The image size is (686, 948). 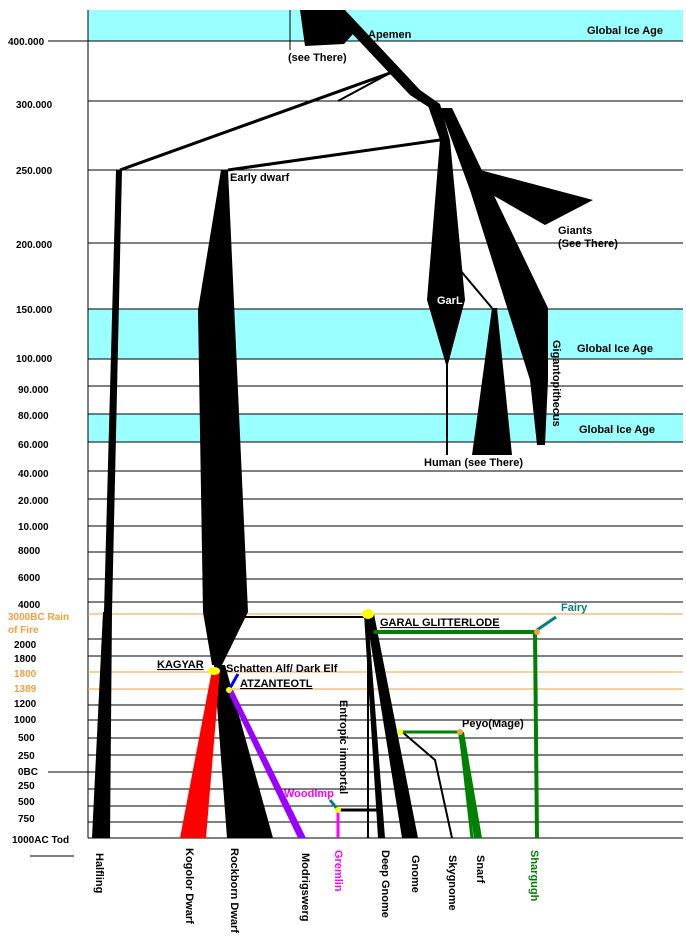 What do you see at coordinates (338, 871) in the screenshot?
I see `lineage-label: Gremlin` at bounding box center [338, 871].